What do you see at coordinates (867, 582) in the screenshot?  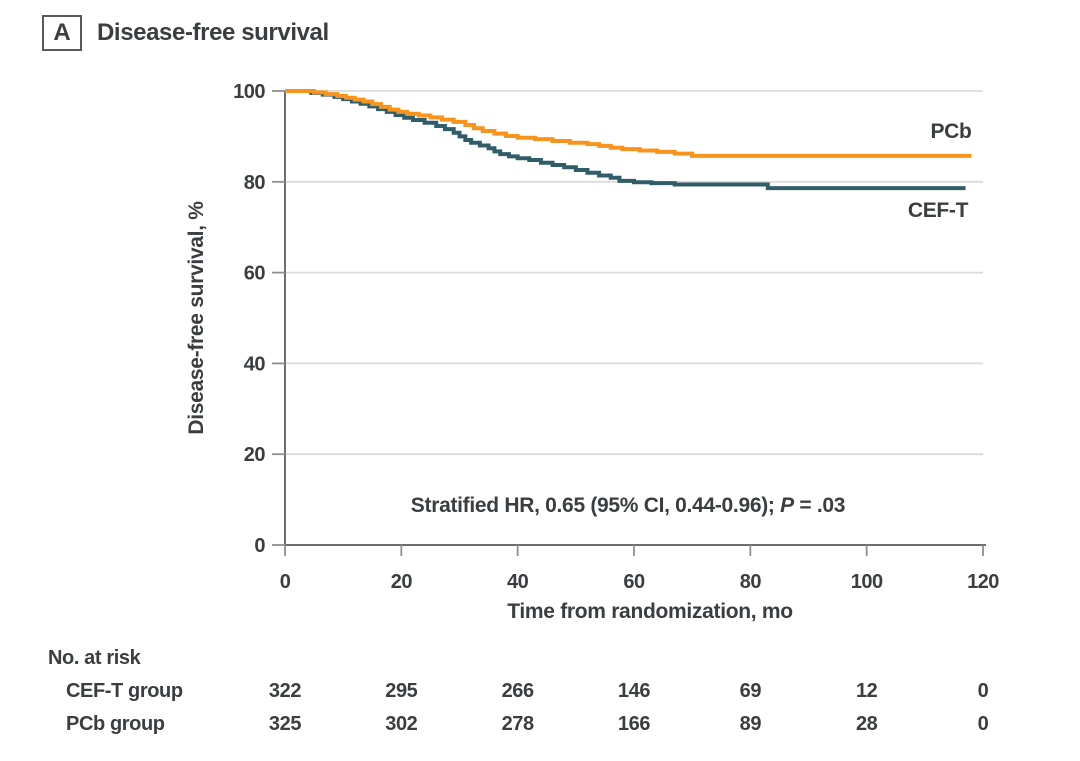 I see `x-tick-label: 100` at bounding box center [867, 582].